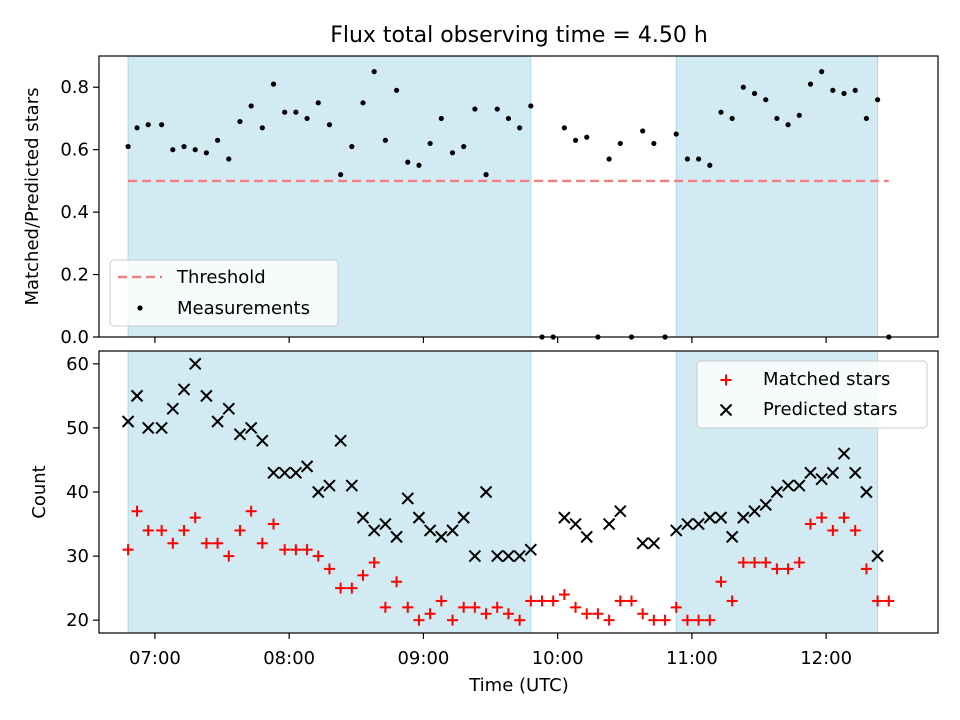 The image size is (960, 720). I want to click on bottom-legend-box, so click(812, 394).